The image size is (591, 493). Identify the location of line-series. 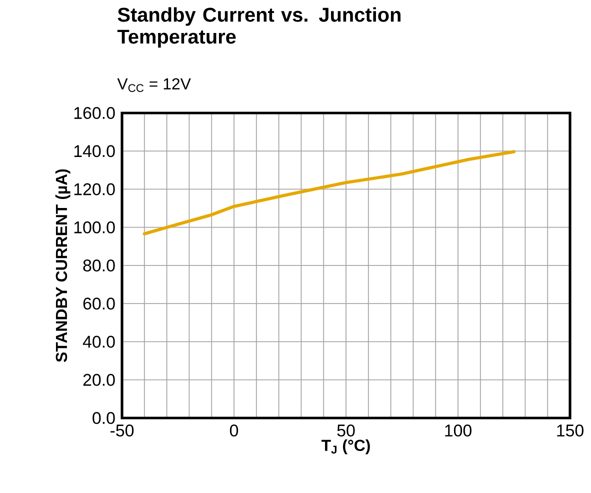
(329, 193).